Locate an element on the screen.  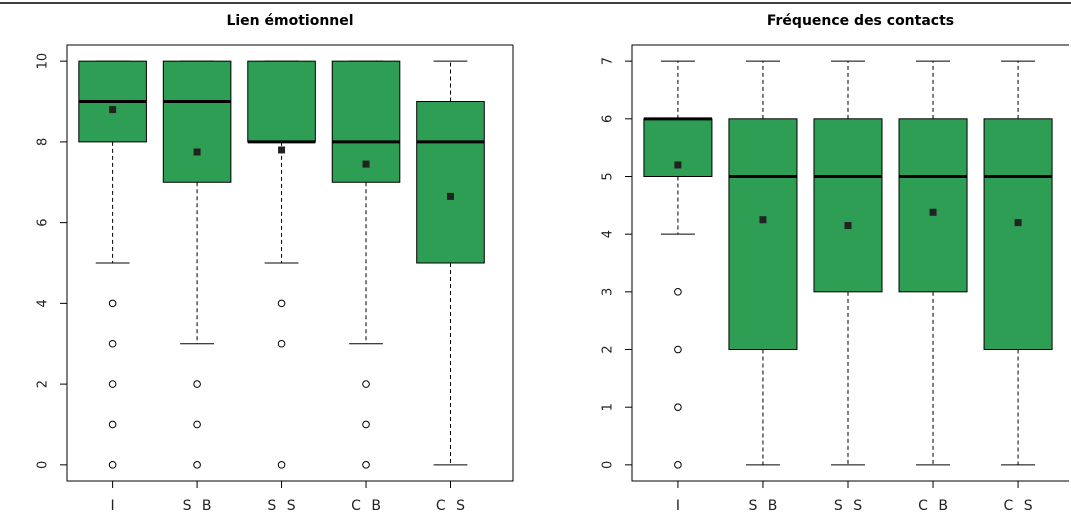
y-tick-label: 7 is located at coordinates (608, 61).